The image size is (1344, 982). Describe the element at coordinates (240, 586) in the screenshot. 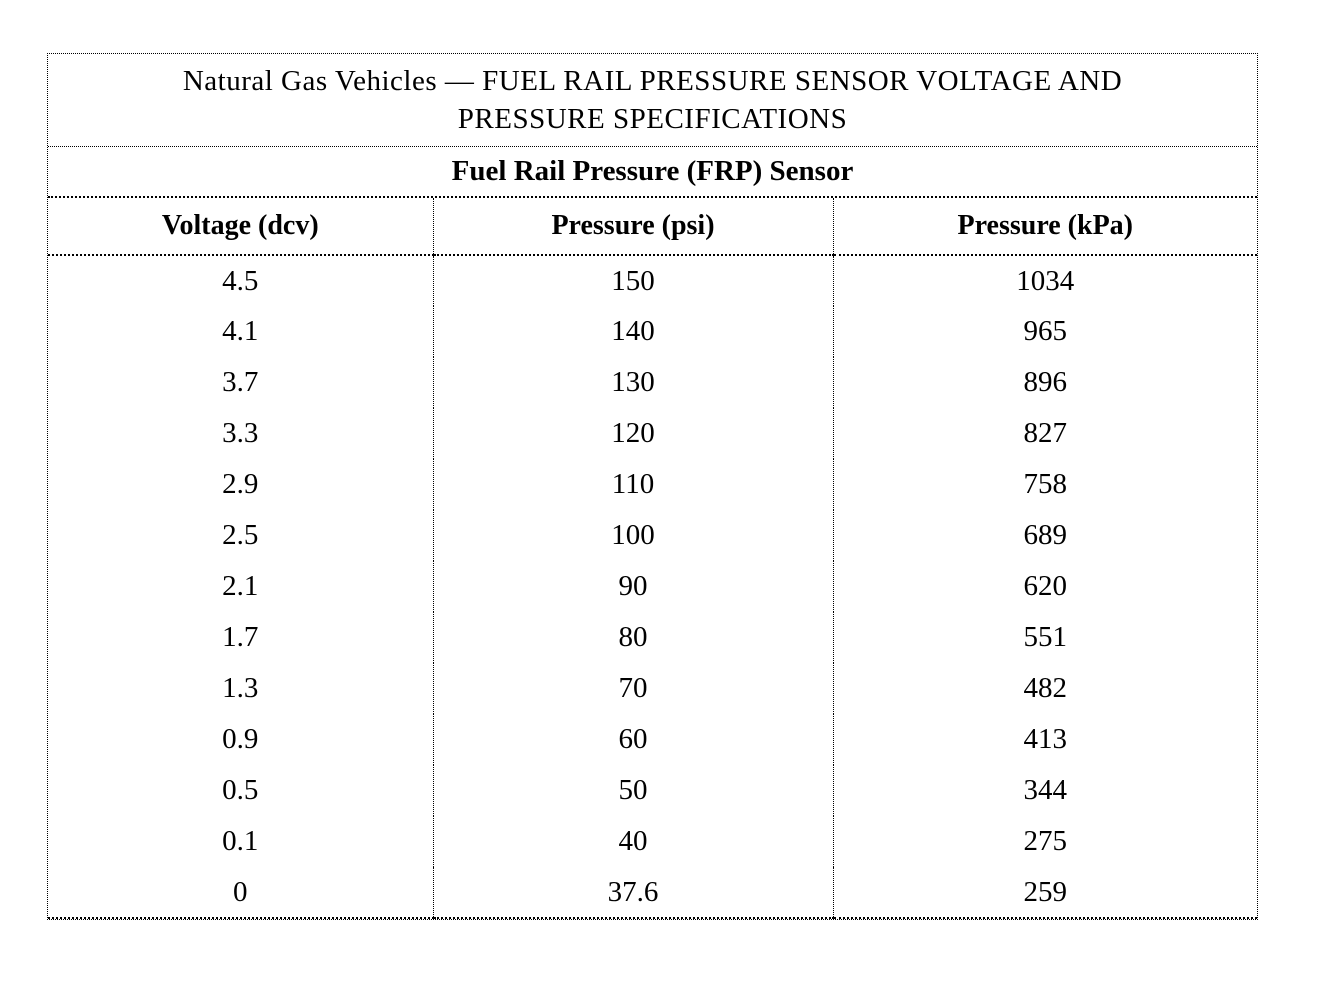

I see `voltage-cell: 2.1` at that location.